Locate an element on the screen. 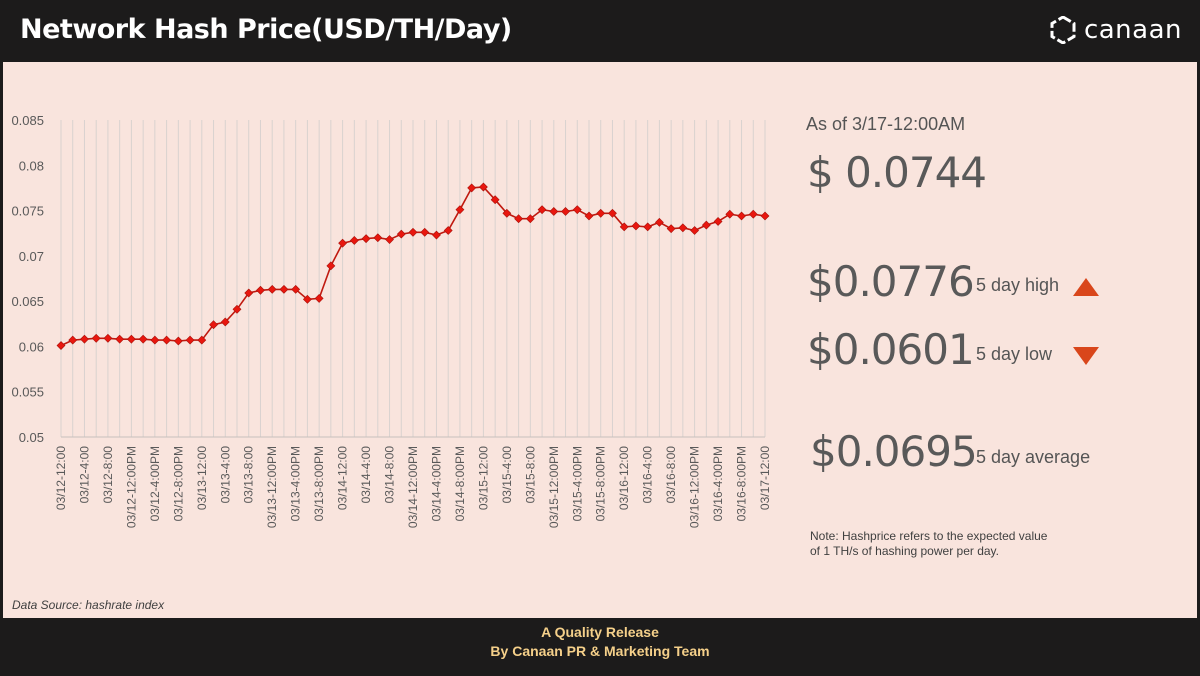 Image resolution: width=1200 pixels, height=676 pixels. x-tick-label: 03/12-12:00PM is located at coordinates (131, 487).